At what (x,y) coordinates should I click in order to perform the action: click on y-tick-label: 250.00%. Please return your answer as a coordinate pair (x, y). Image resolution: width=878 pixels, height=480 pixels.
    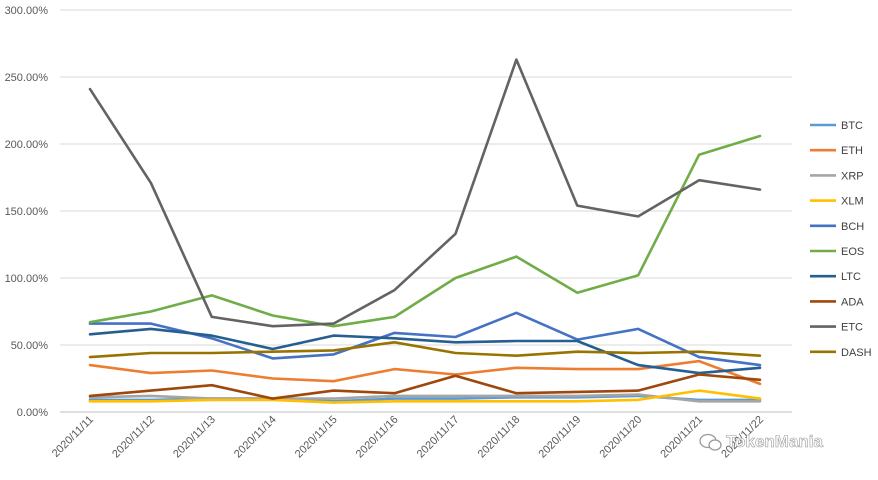
    Looking at the image, I should click on (27, 78).